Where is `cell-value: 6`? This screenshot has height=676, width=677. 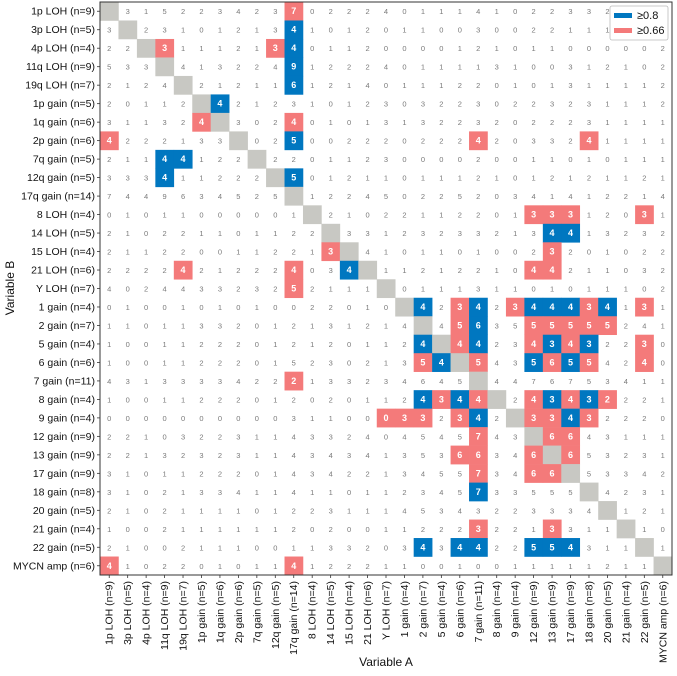
cell-value: 6 is located at coordinates (423, 381).